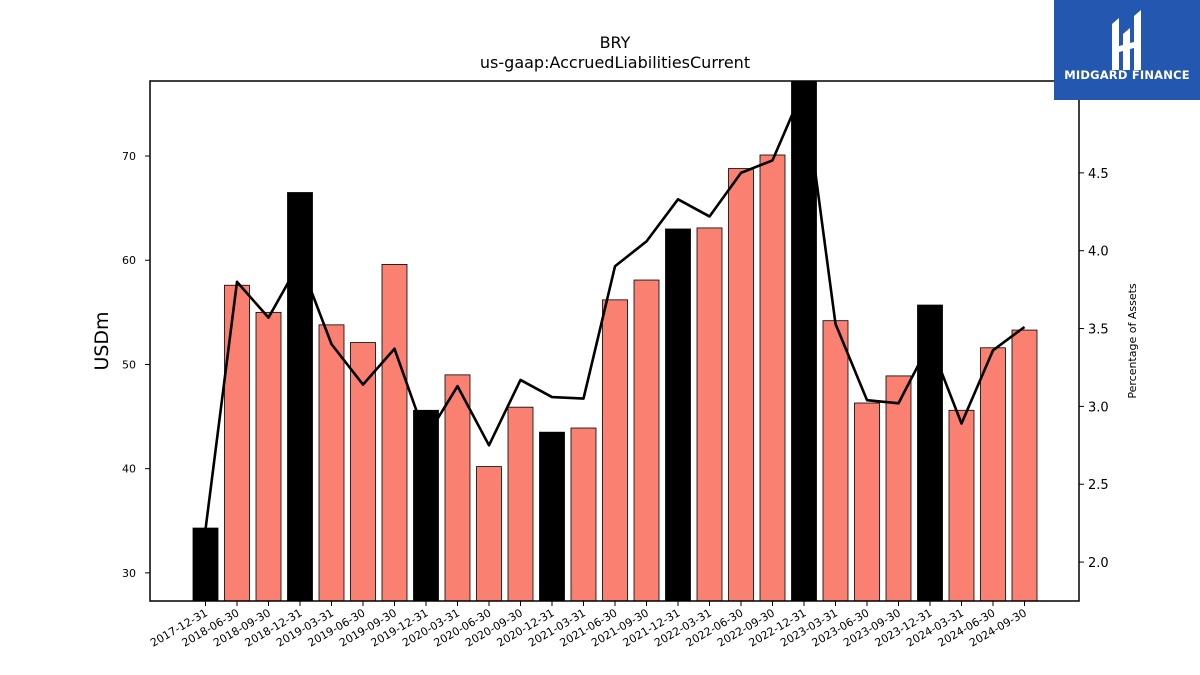 This screenshot has width=1200, height=675. What do you see at coordinates (129, 364) in the screenshot?
I see `y-tick-label: 50` at bounding box center [129, 364].